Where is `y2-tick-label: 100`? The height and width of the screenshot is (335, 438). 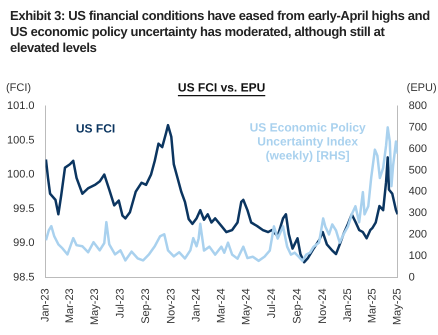 y2-tick-label: 100 is located at coordinates (418, 256).